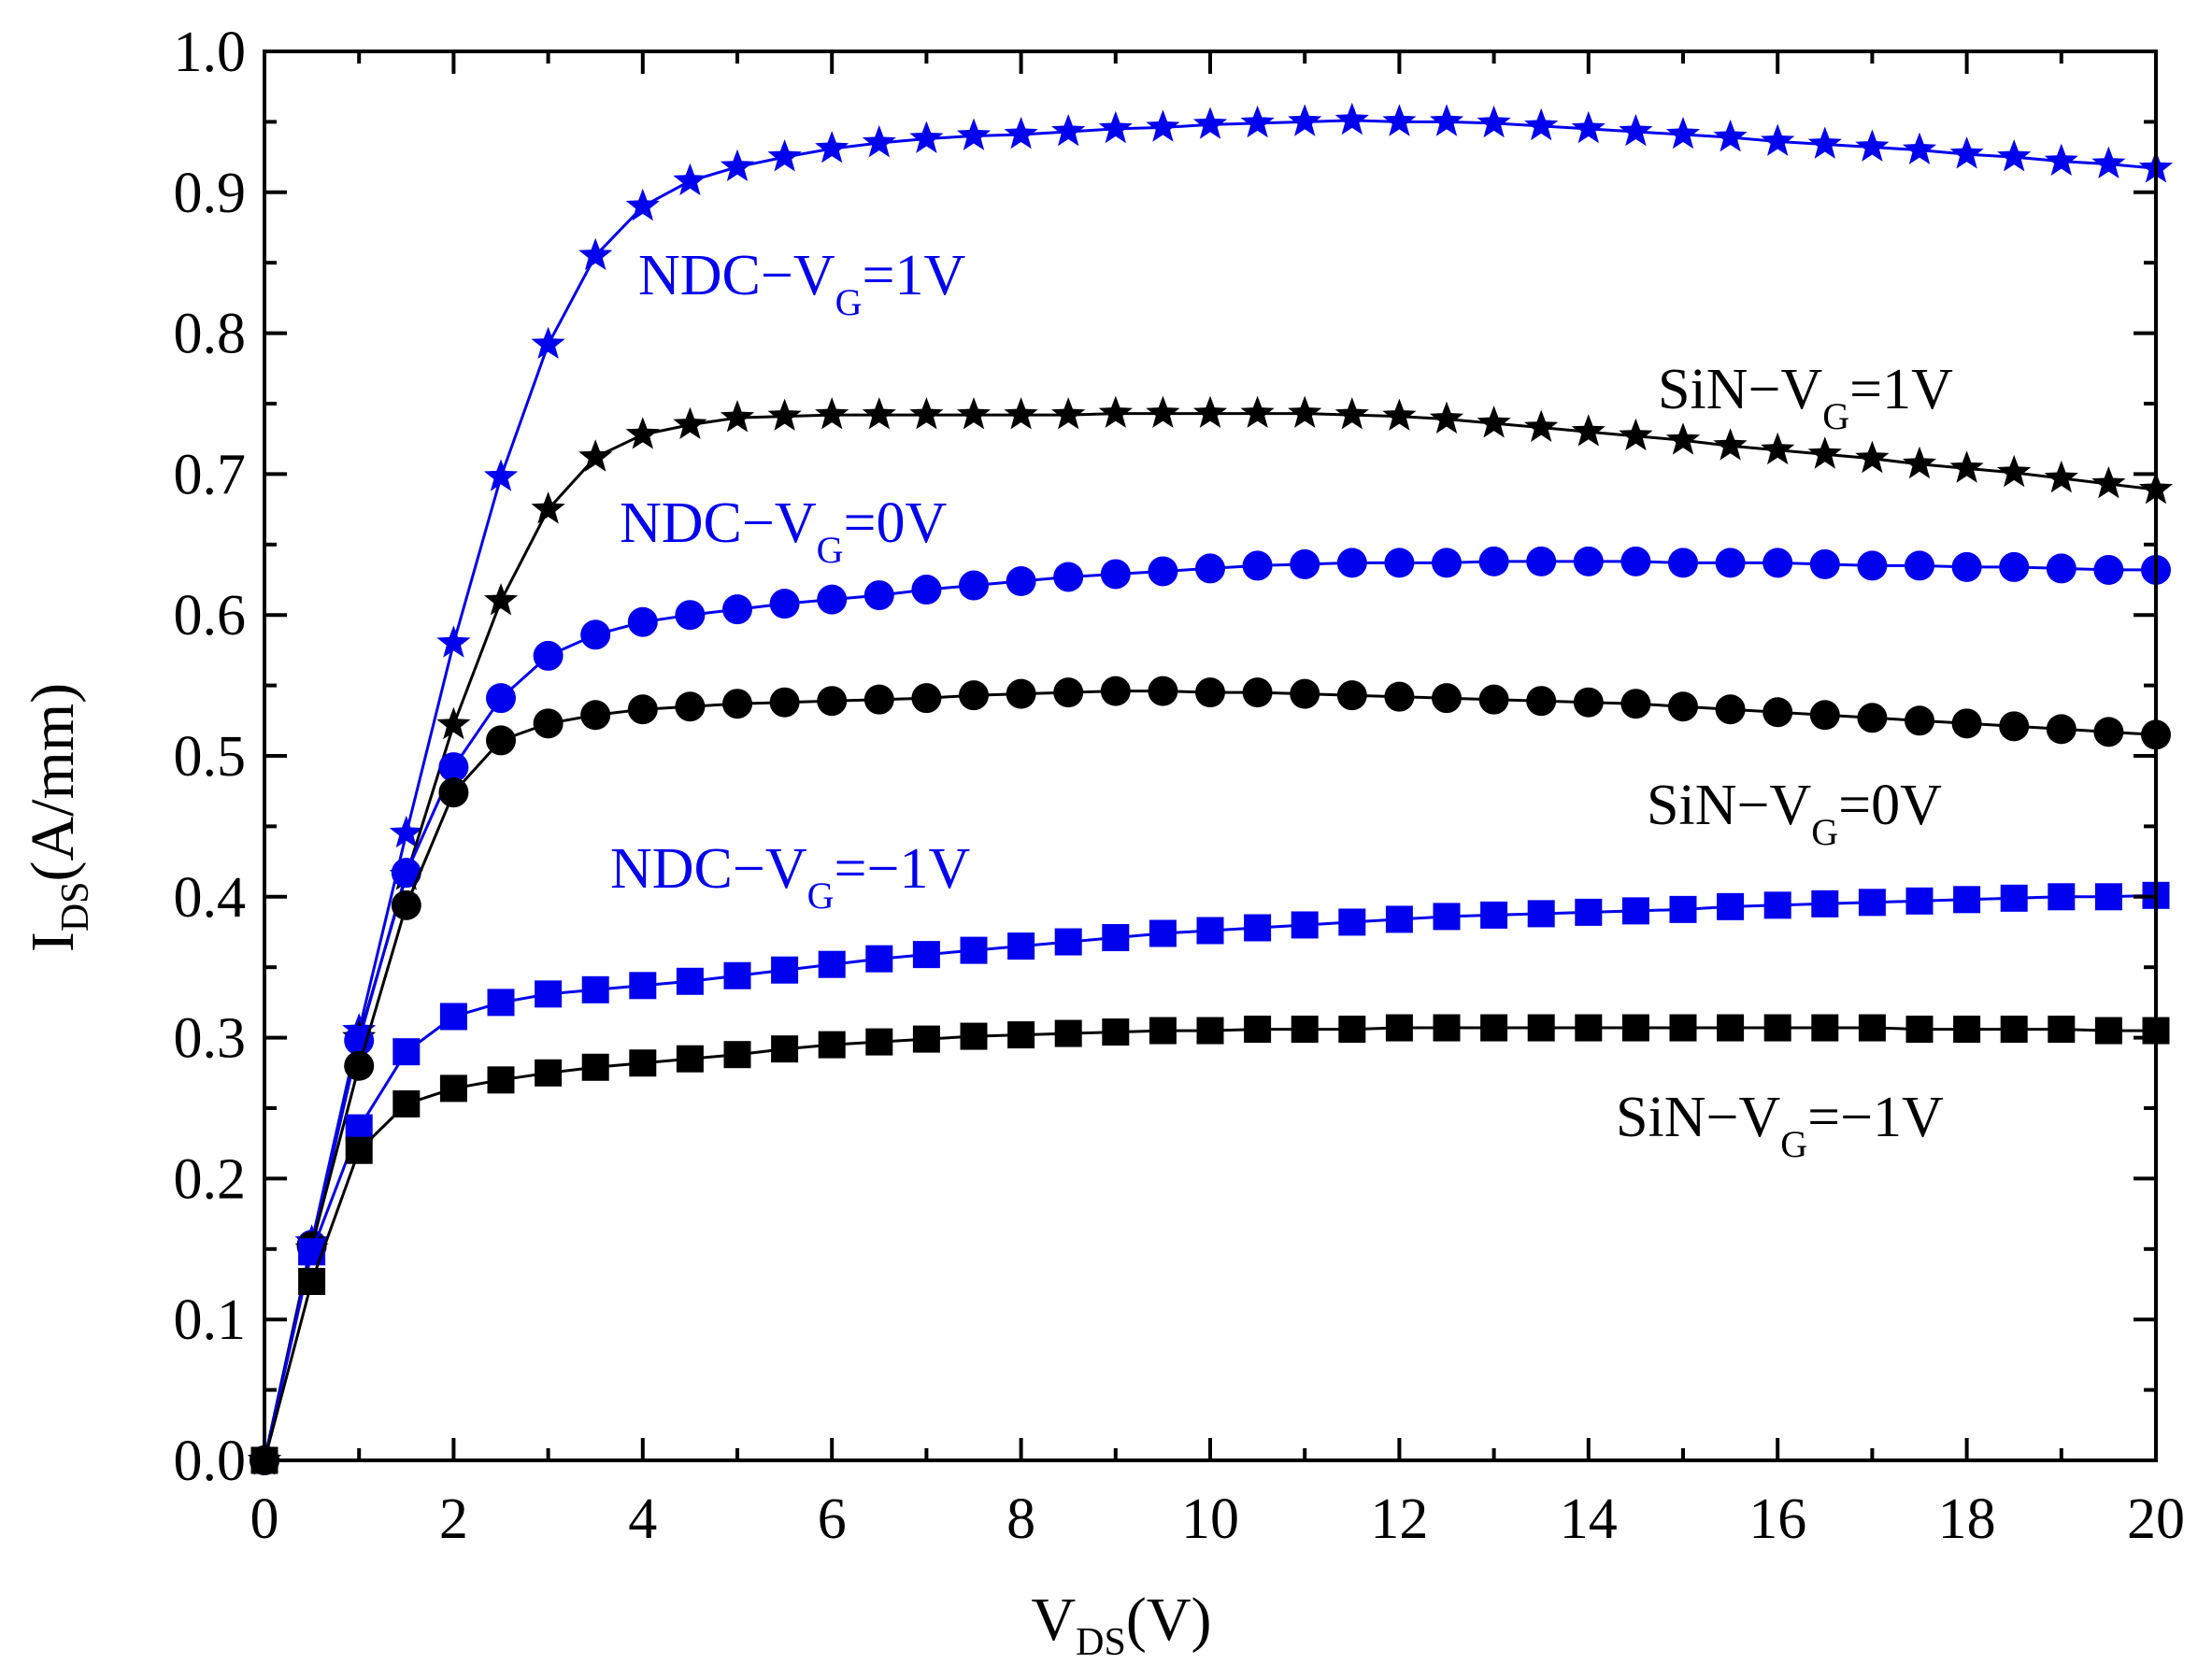 The height and width of the screenshot is (1679, 2212). What do you see at coordinates (1399, 1519) in the screenshot?
I see `x-tick-label: 12` at bounding box center [1399, 1519].